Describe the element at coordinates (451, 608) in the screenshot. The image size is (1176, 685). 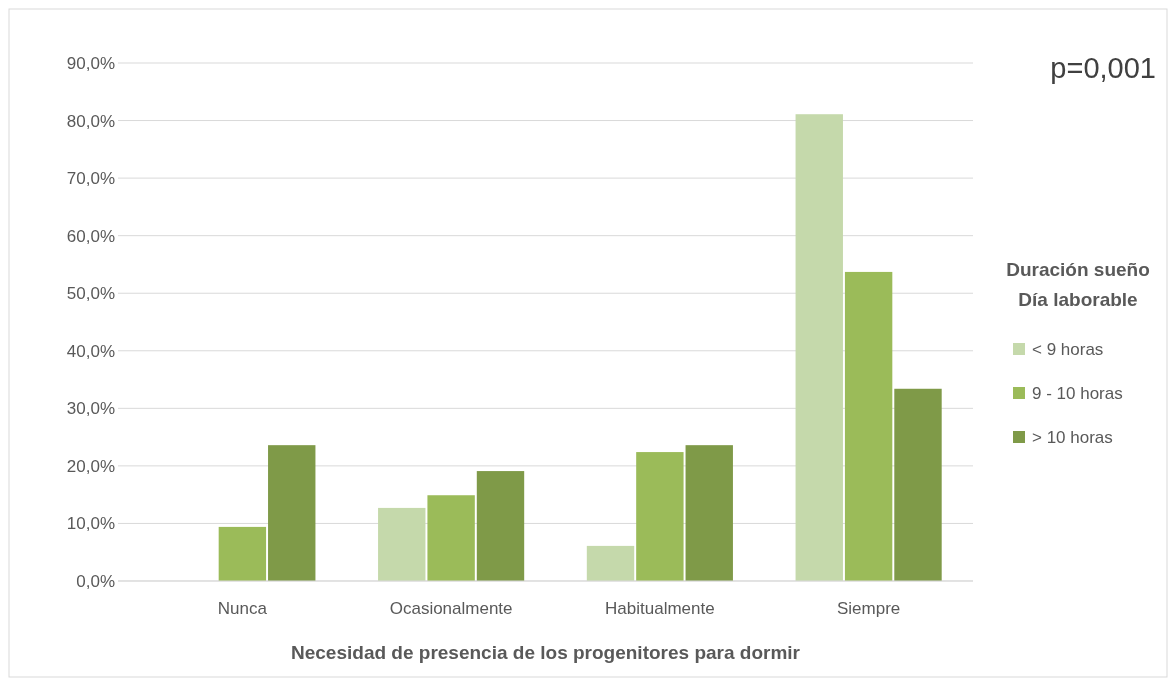
I see `x-tick-label: Ocasionalmente` at that location.